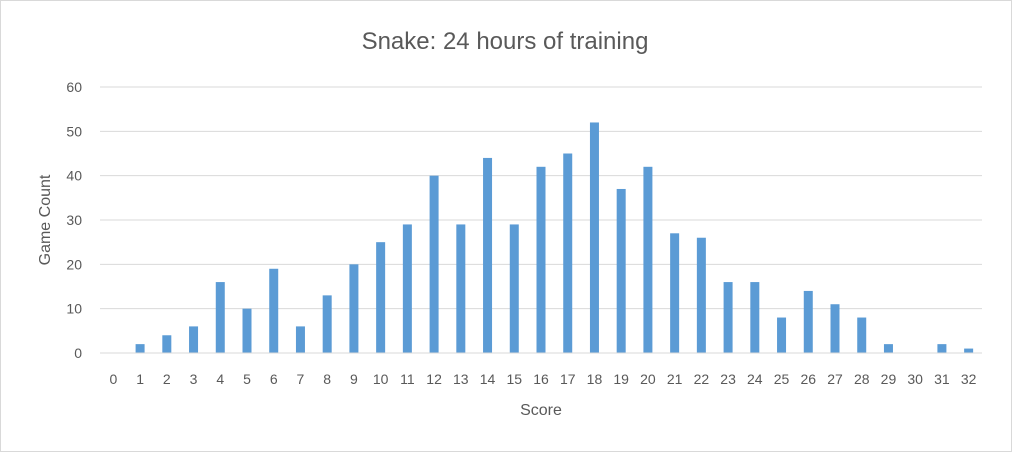 The image size is (1012, 452). Describe the element at coordinates (45, 219) in the screenshot. I see `y-axis-label: Game Count` at that location.